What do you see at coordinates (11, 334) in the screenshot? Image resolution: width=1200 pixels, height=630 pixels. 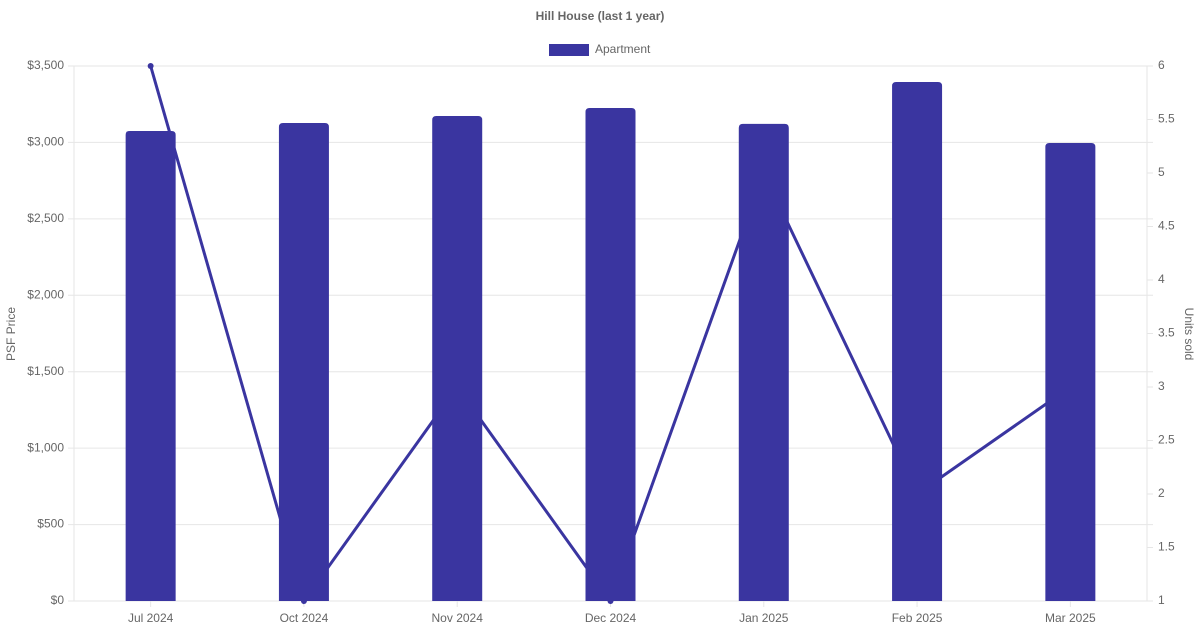 I see `y-axis-title: PSF Price` at bounding box center [11, 334].